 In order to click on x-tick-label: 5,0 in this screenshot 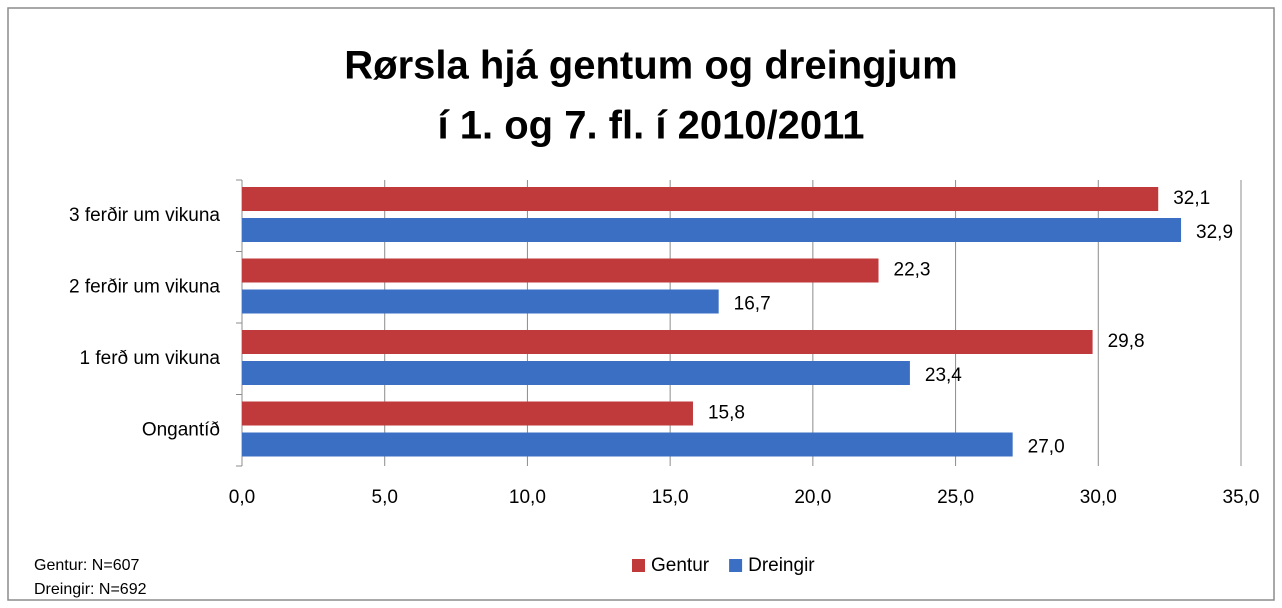, I will do `click(385, 497)`.